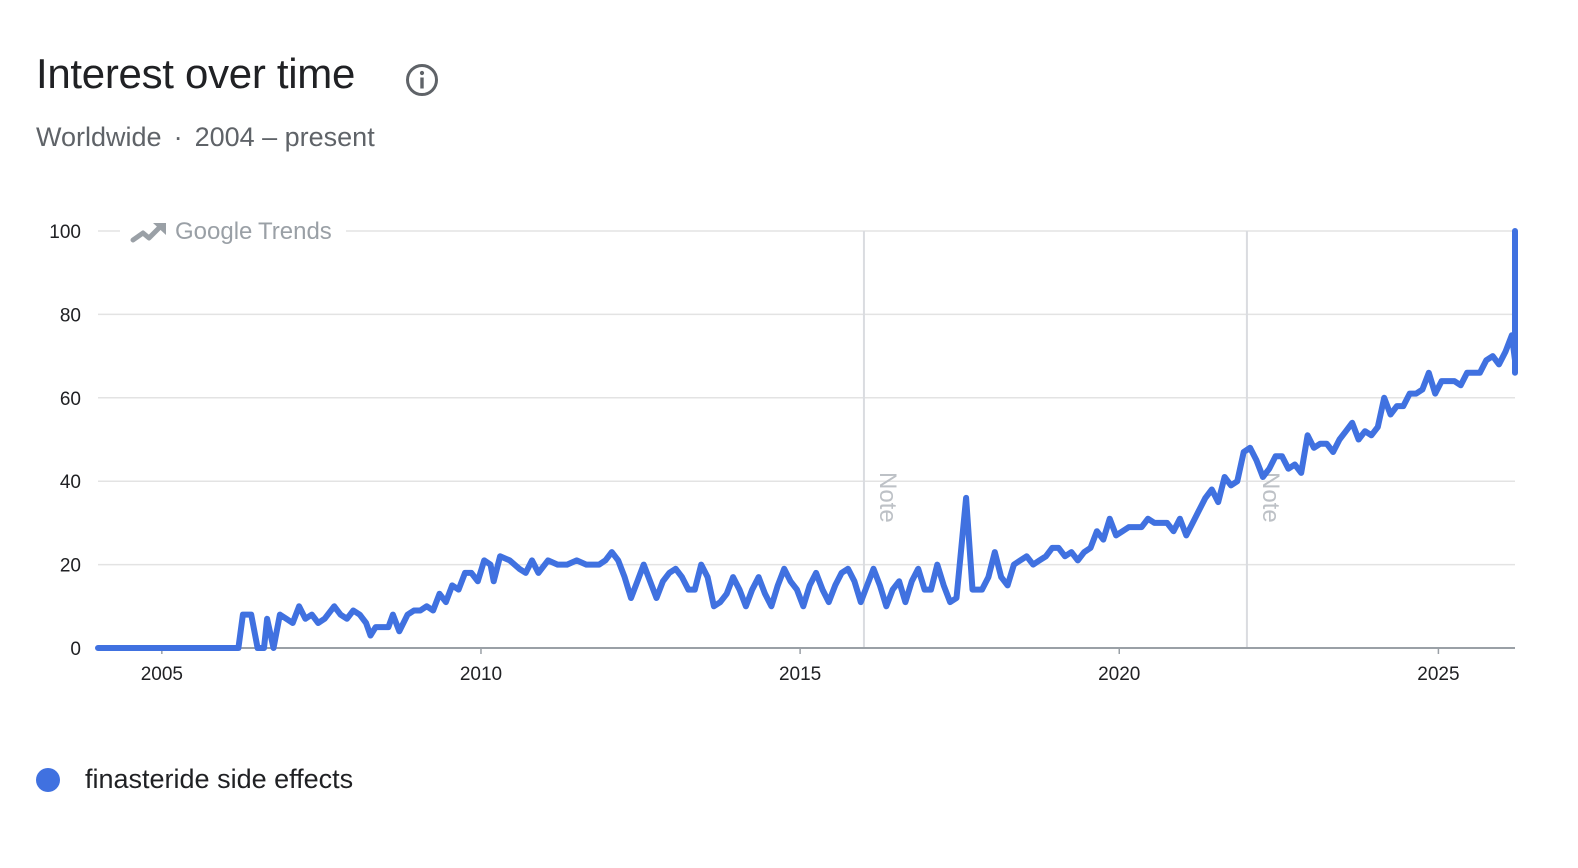 This screenshot has height=868, width=1578. What do you see at coordinates (284, 137) in the screenshot?
I see `time-range-label: 2004 – present` at bounding box center [284, 137].